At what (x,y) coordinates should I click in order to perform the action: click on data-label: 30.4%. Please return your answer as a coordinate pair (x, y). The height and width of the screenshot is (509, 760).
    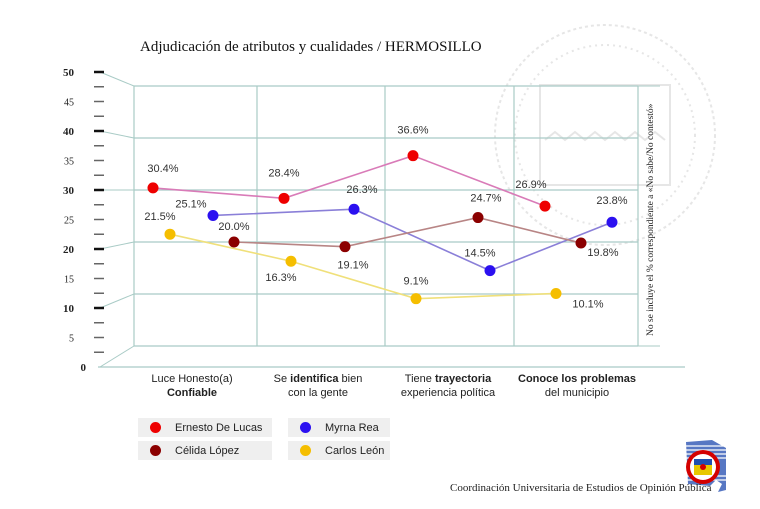
    Looking at the image, I should click on (162, 169).